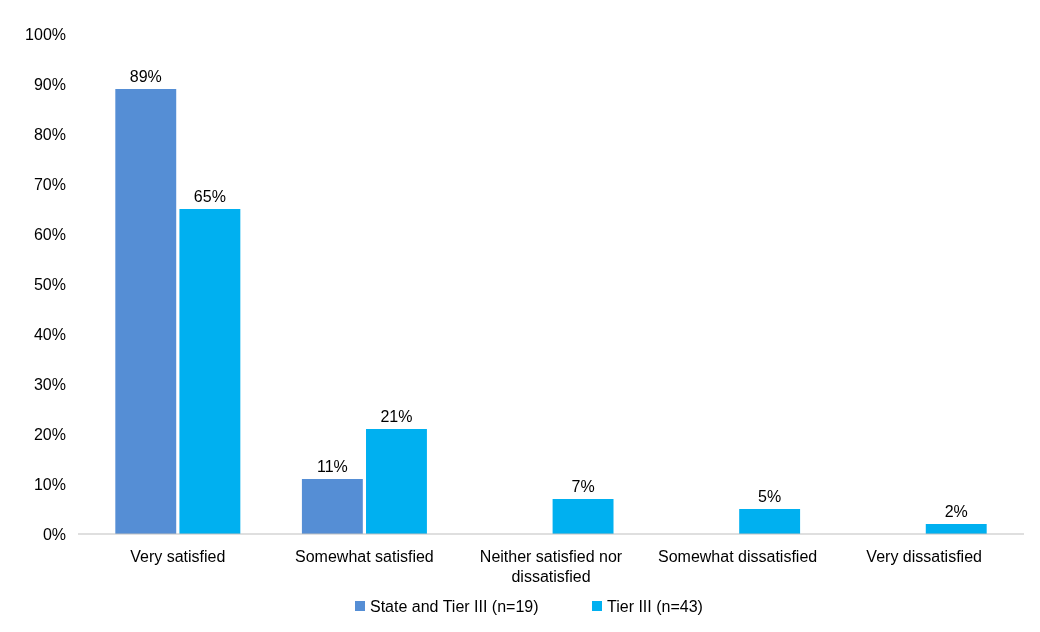 The image size is (1040, 632). Describe the element at coordinates (655, 606) in the screenshot. I see `legend-label: Tier III (n=43)` at that location.